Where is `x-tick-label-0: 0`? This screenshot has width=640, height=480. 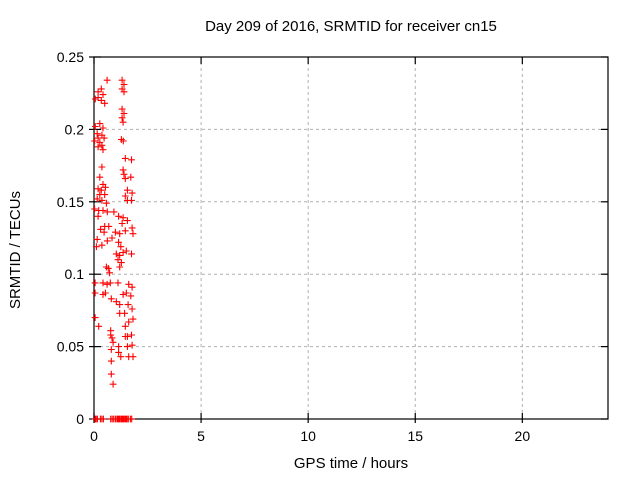
x-tick-label-0: 0 is located at coordinates (94, 436).